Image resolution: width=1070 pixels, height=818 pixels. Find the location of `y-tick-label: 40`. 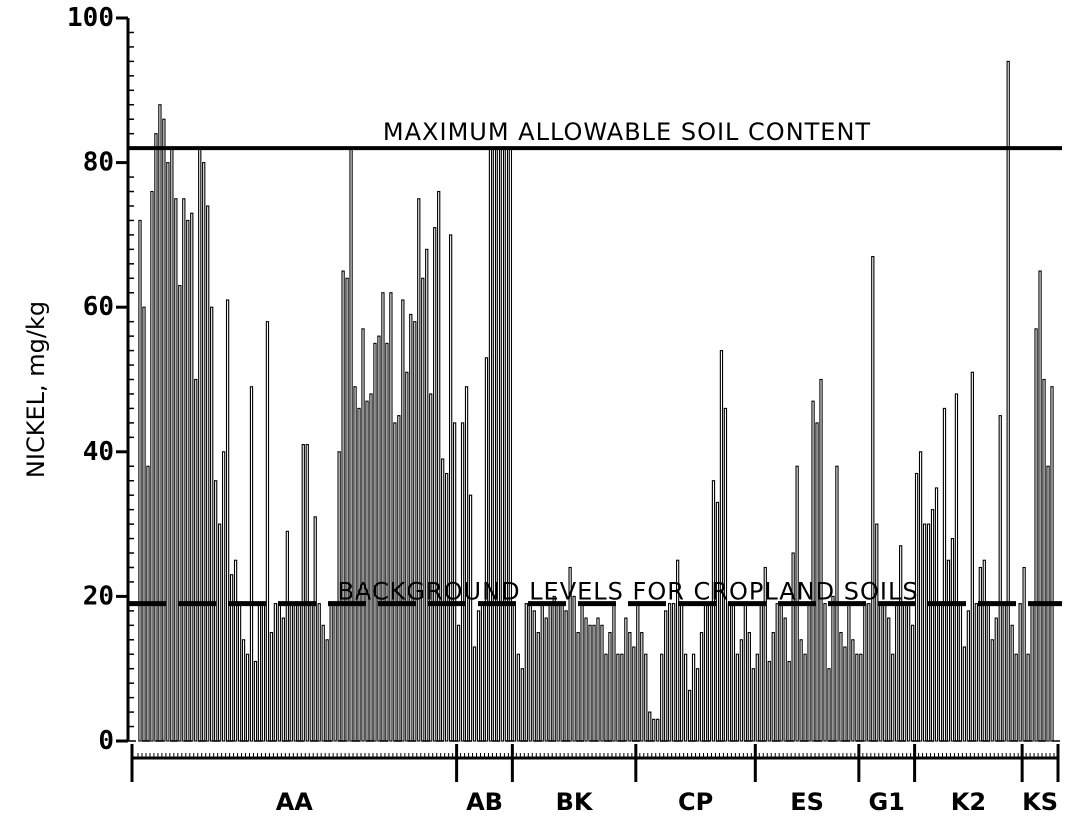

y-tick-label: 40 is located at coordinates (98, 452).